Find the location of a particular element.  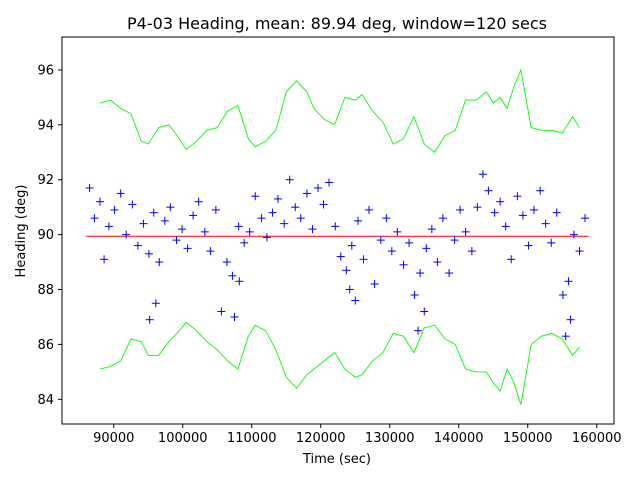

y-axis-label: Heading (deg) is located at coordinates (21, 231).